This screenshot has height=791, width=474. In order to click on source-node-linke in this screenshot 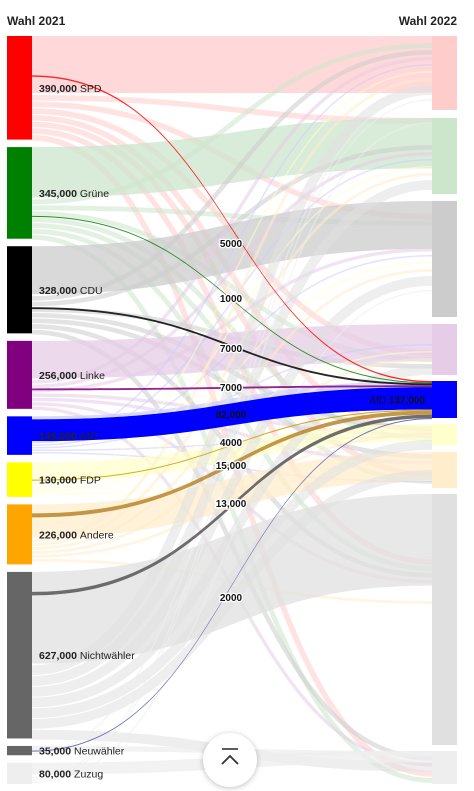, I will do `click(19, 374)`.